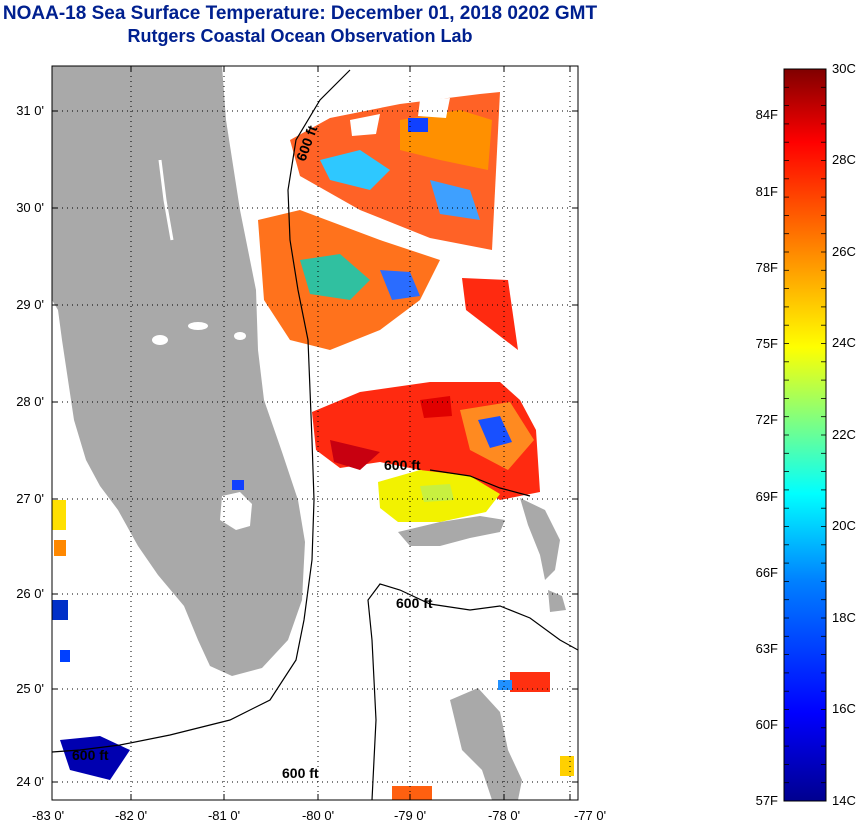 This screenshot has height=832, width=865. What do you see at coordinates (30, 401) in the screenshot?
I see `lat-label: 28 0'` at bounding box center [30, 401].